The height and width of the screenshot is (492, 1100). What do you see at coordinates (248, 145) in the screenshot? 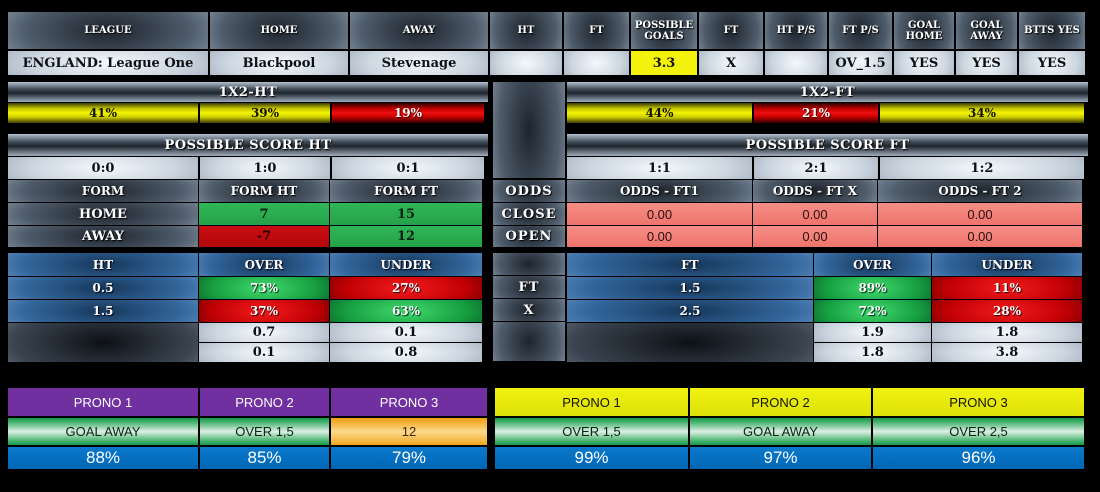
I see `title-possible-score-ht: POSSIBLE SCORE HT` at bounding box center [248, 145].